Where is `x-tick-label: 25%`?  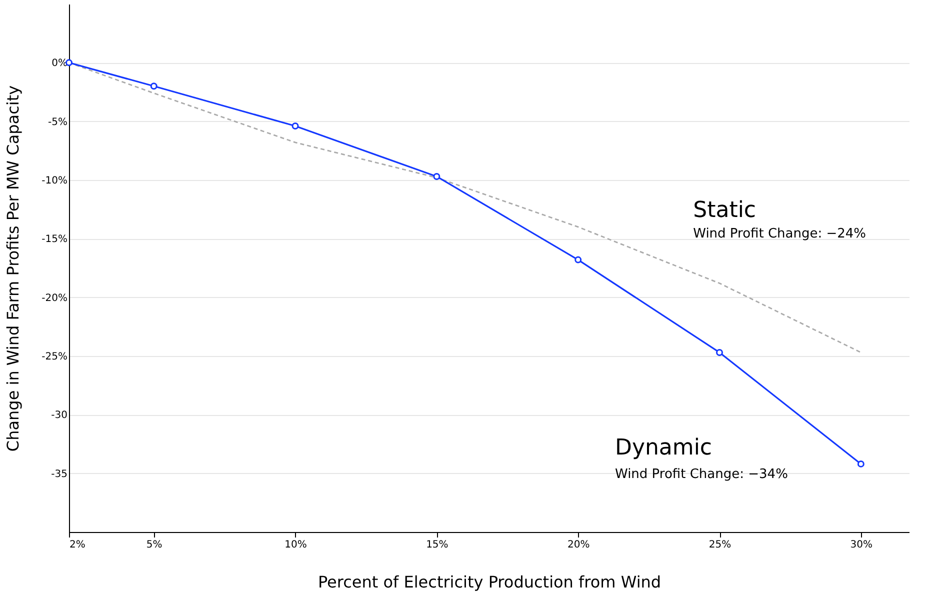
x-tick-label: 25% is located at coordinates (720, 545).